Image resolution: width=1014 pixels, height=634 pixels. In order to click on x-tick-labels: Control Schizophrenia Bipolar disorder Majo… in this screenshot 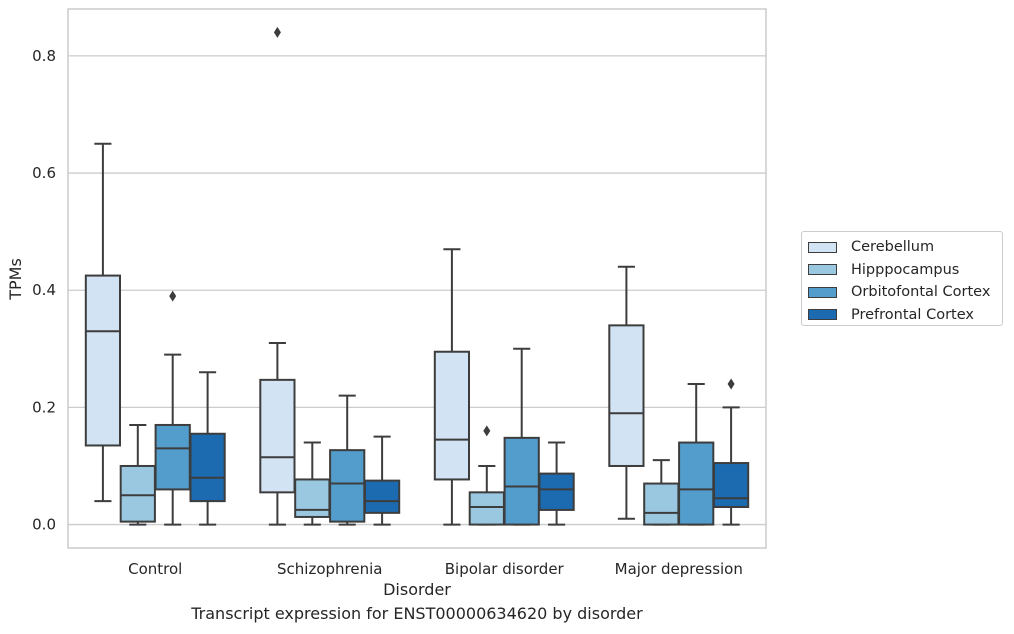, I will do `click(435, 569)`.